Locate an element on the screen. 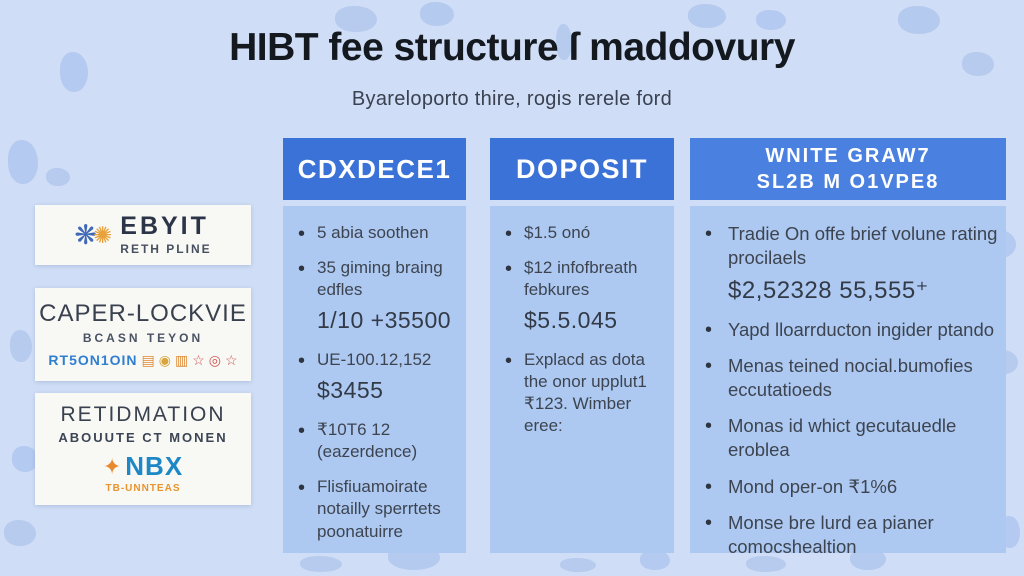 This screenshot has height=576, width=1024. column-header-1: CDXDECE1 is located at coordinates (374, 169).